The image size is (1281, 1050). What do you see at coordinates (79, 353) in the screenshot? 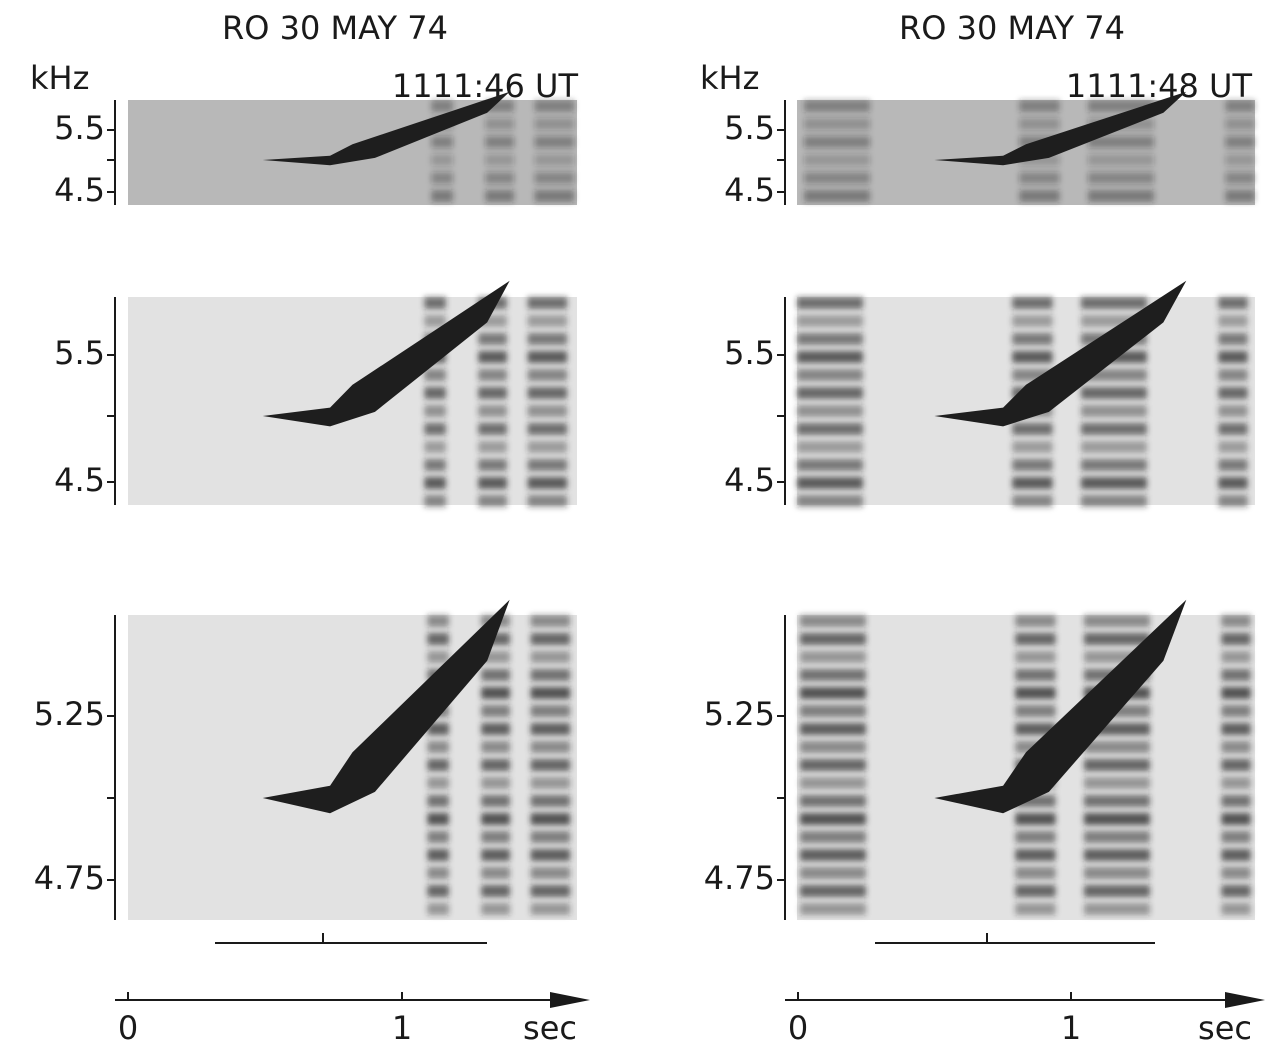
I see `y-tick-label: 5.5` at bounding box center [79, 353].